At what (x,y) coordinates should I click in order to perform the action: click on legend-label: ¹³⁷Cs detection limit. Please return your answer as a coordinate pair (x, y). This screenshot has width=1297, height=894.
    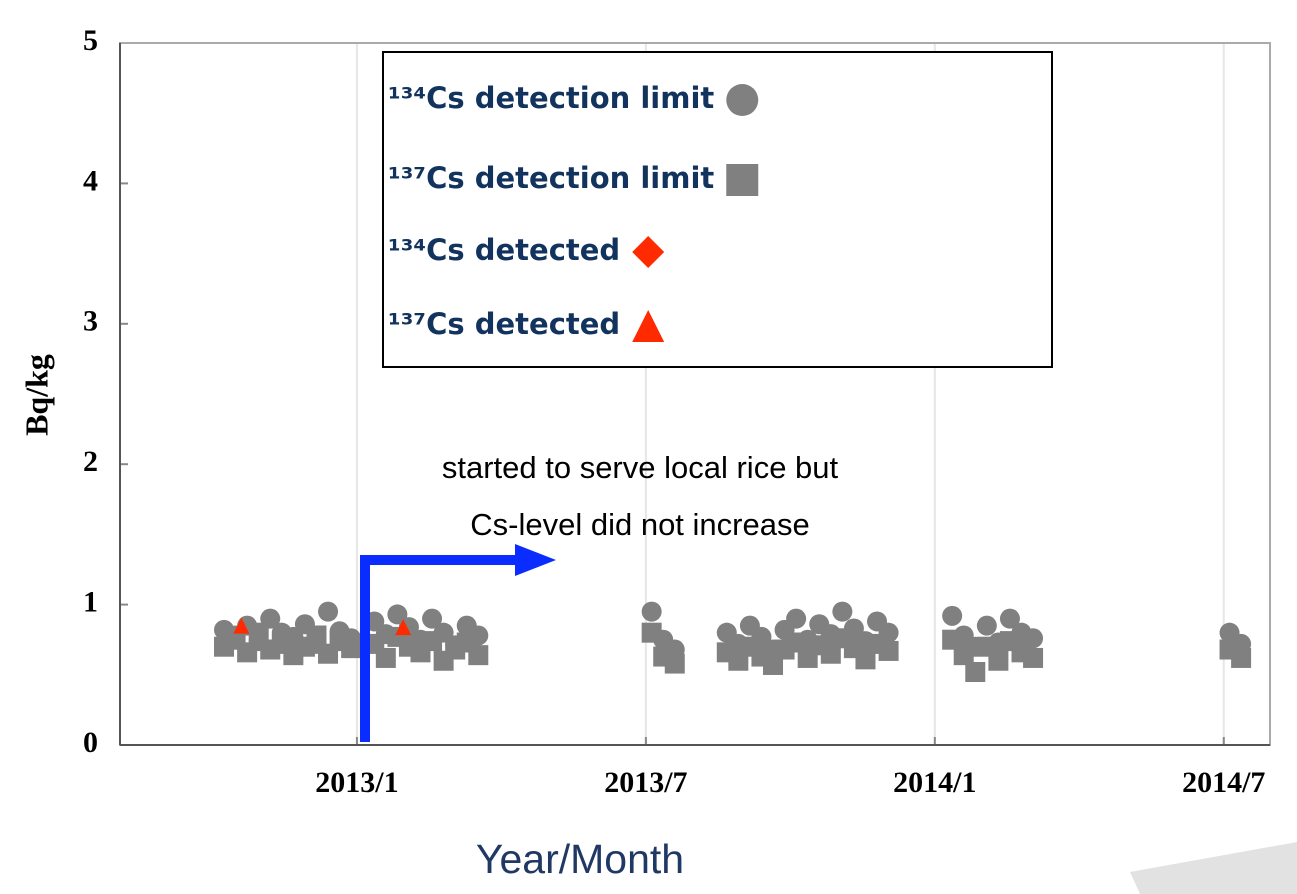
    Looking at the image, I should click on (551, 178).